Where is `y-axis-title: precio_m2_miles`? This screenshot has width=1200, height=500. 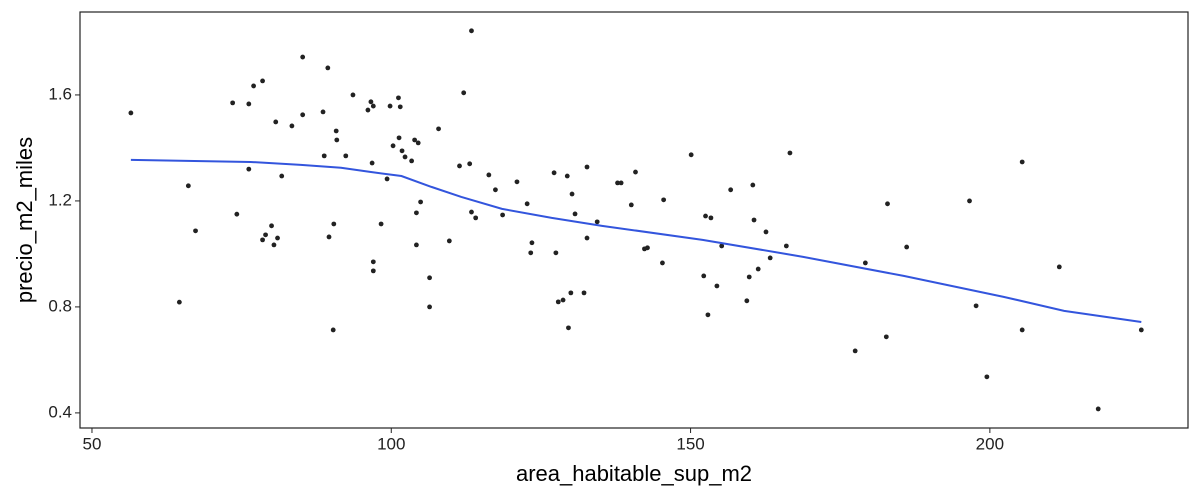
y-axis-title: precio_m2_miles is located at coordinates (24, 220).